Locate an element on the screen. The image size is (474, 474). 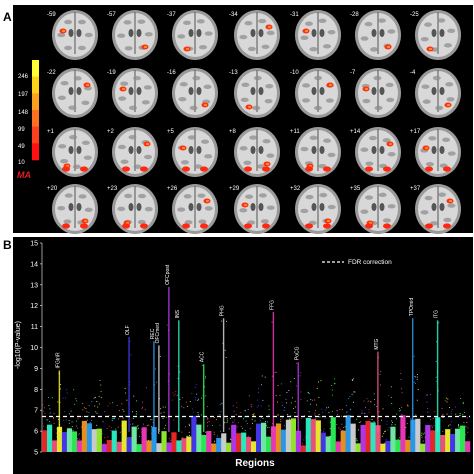
slice-number: +20 is located at coordinates (52, 189).